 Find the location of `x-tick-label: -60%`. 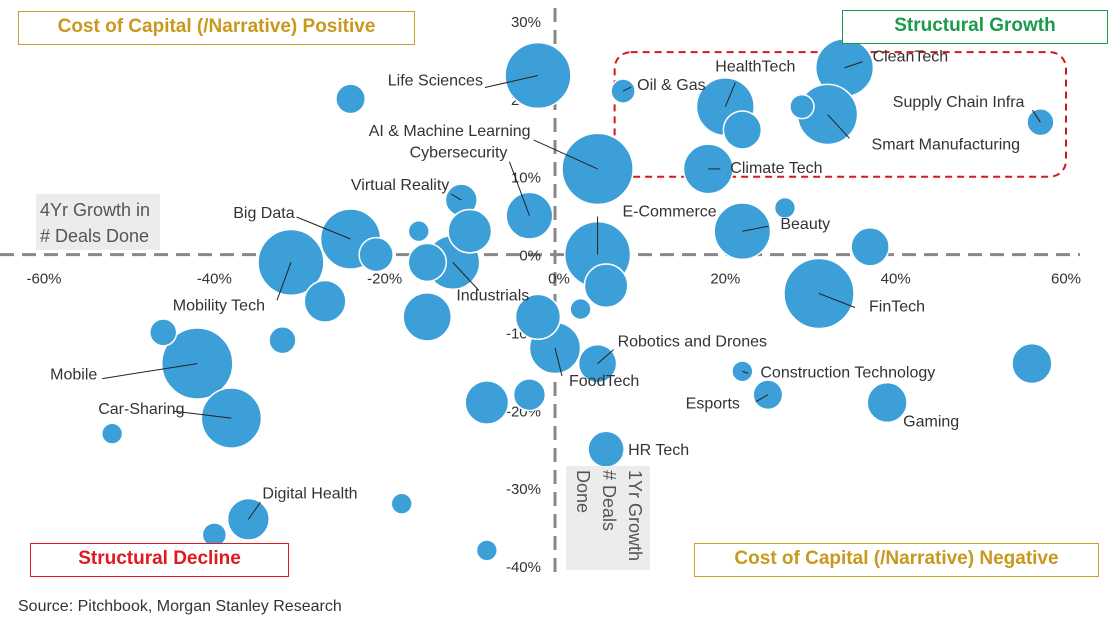

x-tick-label: -60% is located at coordinates (43, 279).